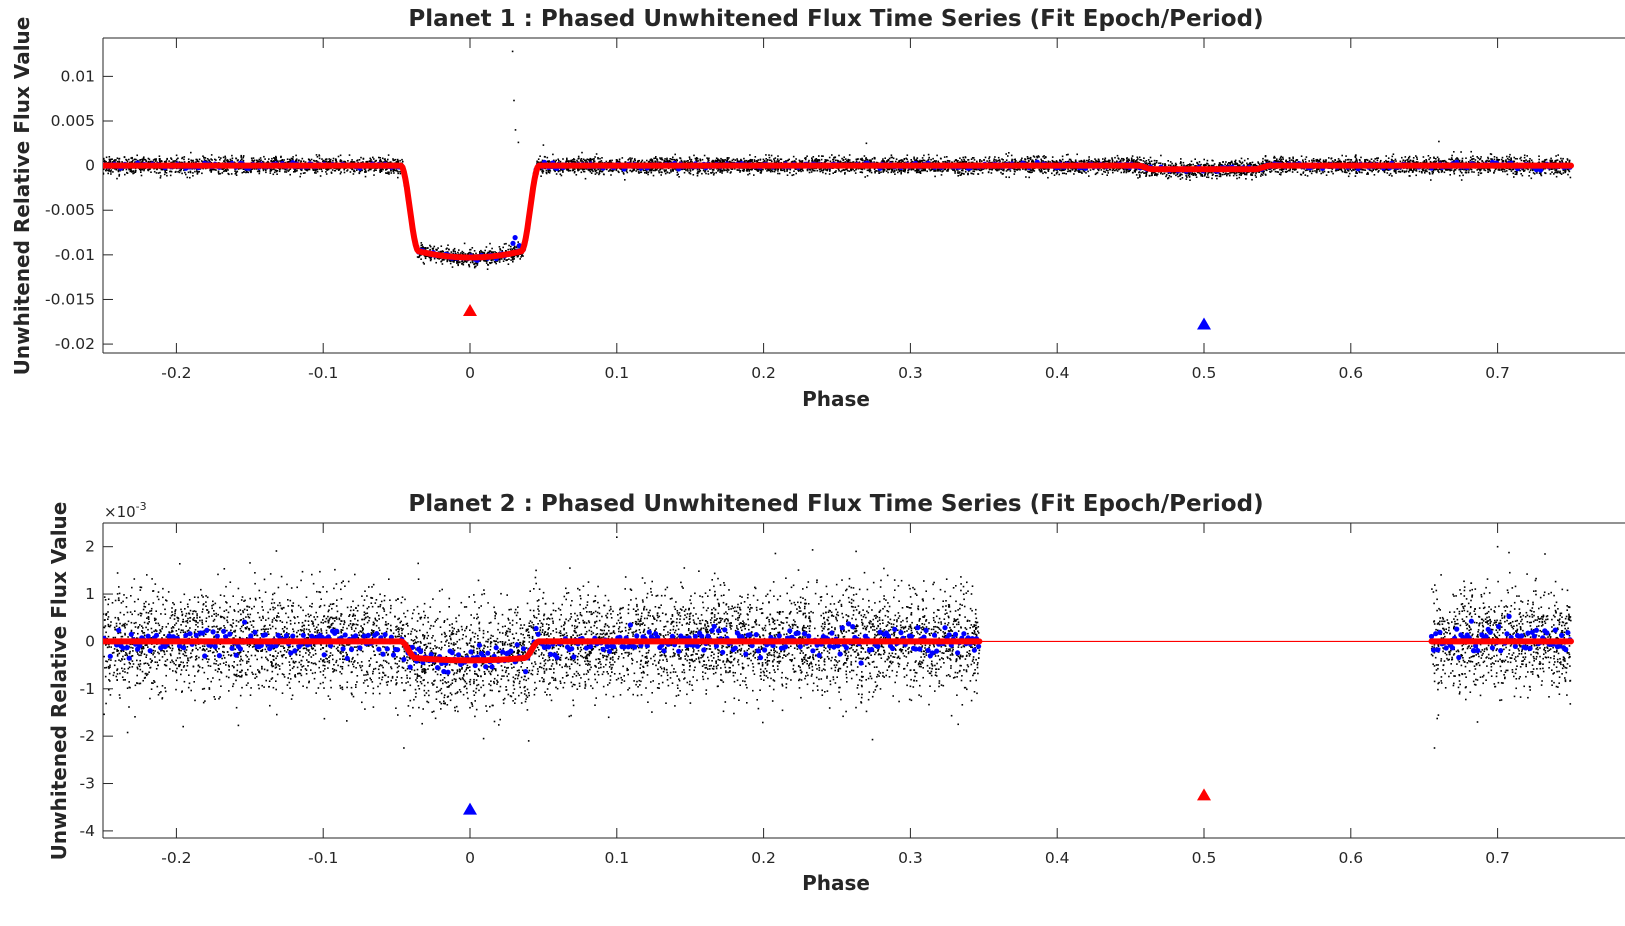 The image size is (1625, 926). I want to click on x-tick-label: -0.1, so click(323, 373).